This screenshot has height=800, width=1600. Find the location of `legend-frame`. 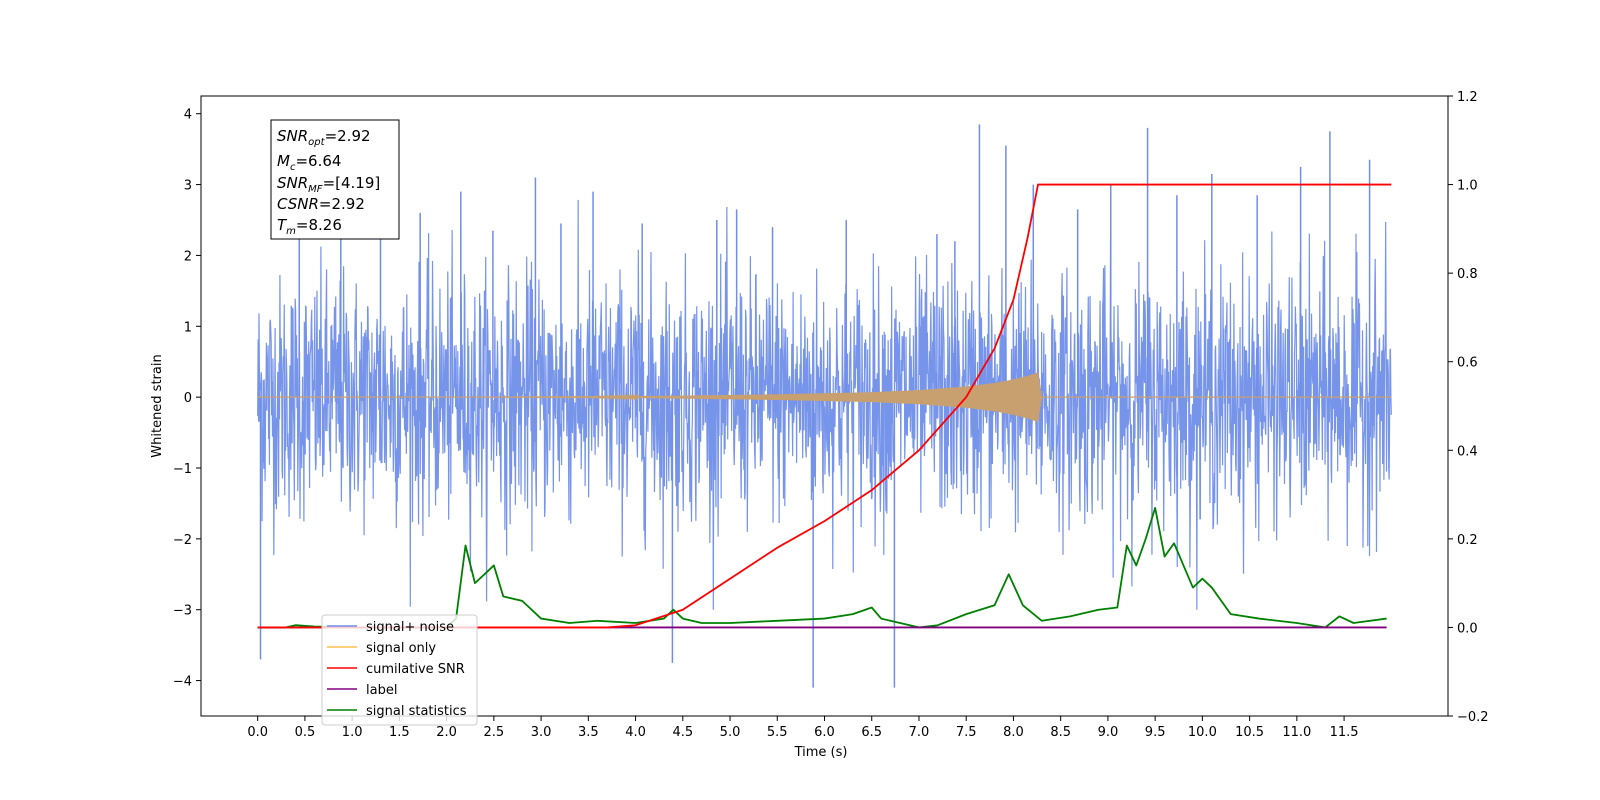

legend-frame is located at coordinates (399, 670).